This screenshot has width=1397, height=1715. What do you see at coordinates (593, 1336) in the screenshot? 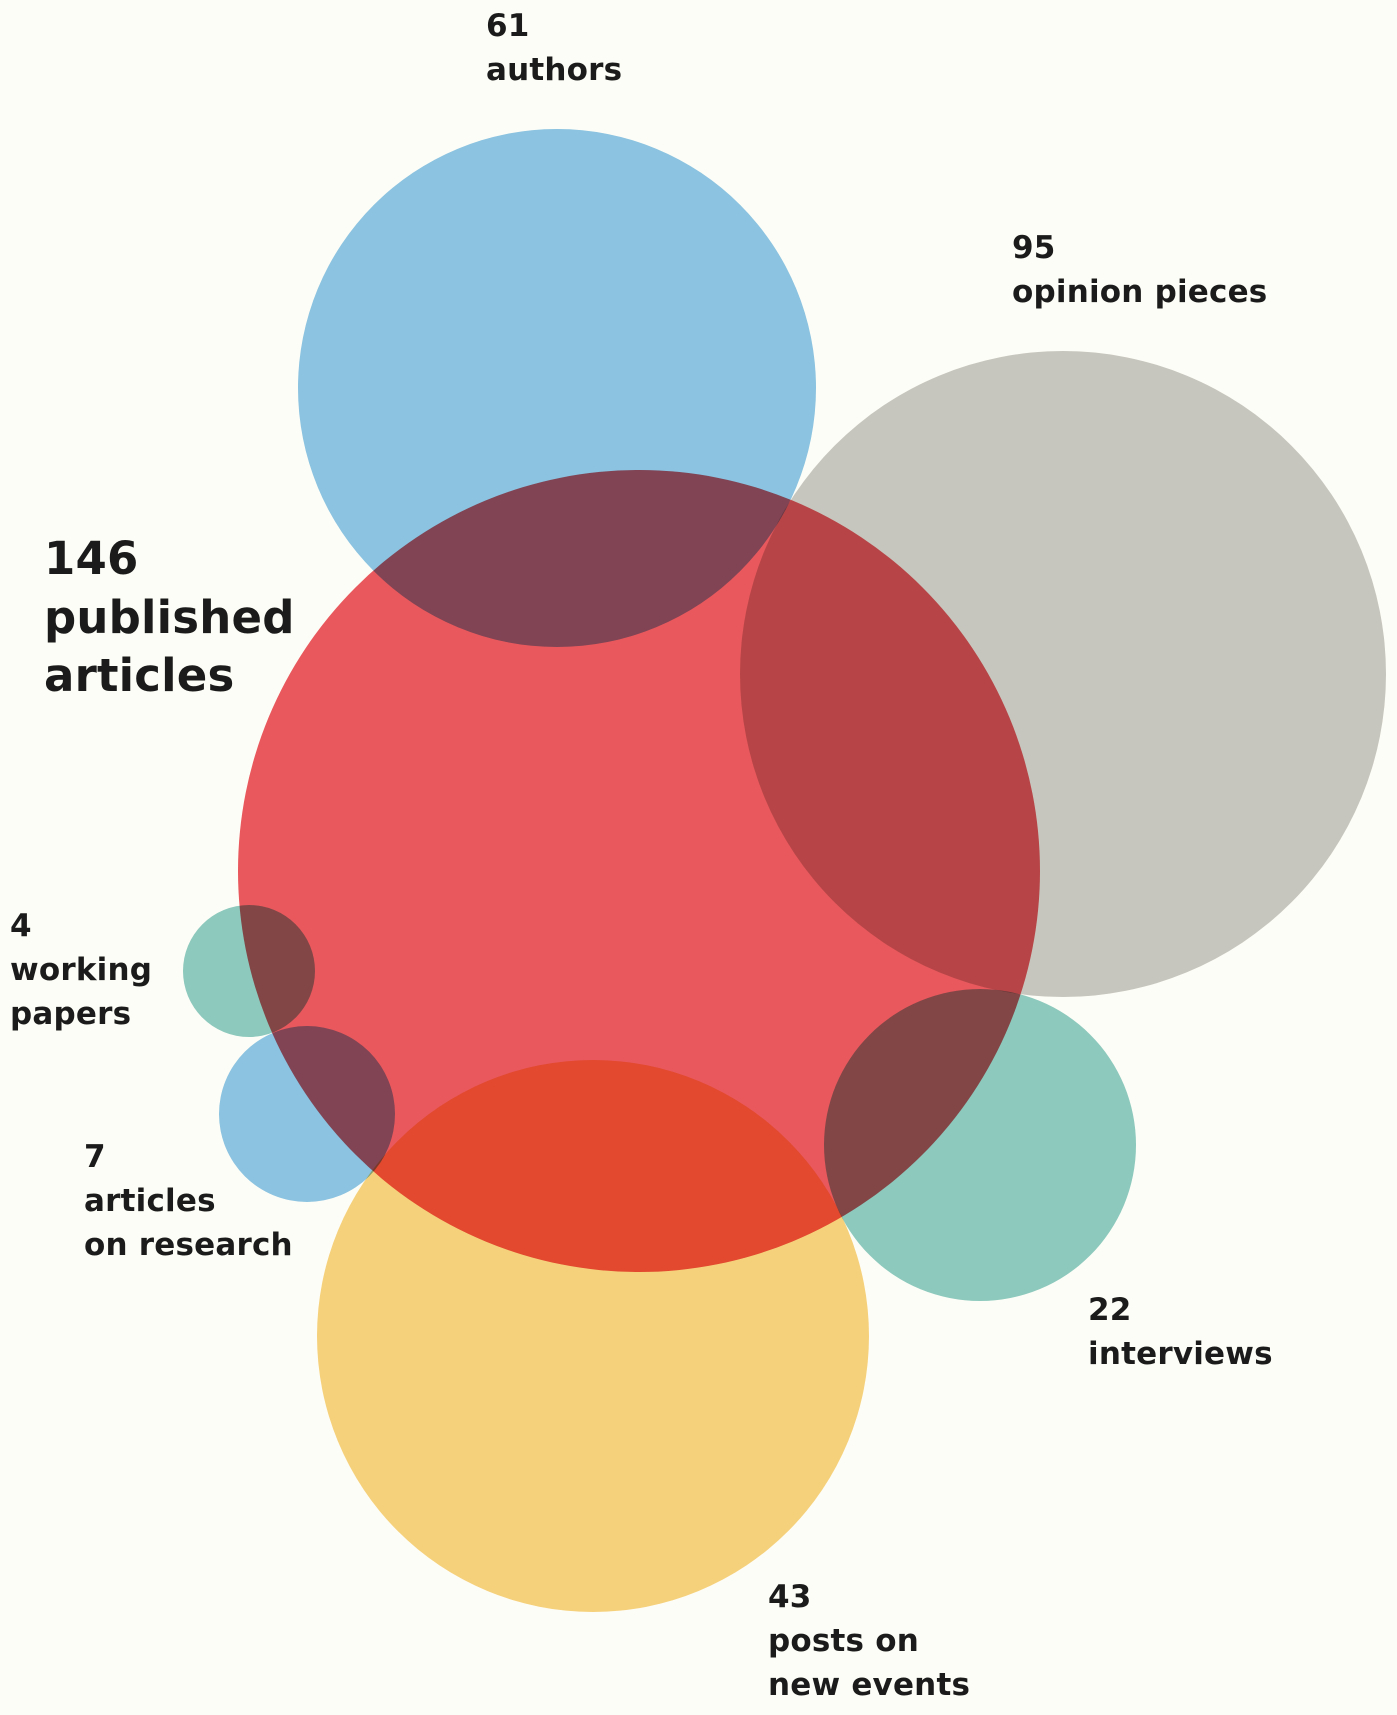
I see `bubble-posts-on-new-events` at bounding box center [593, 1336].